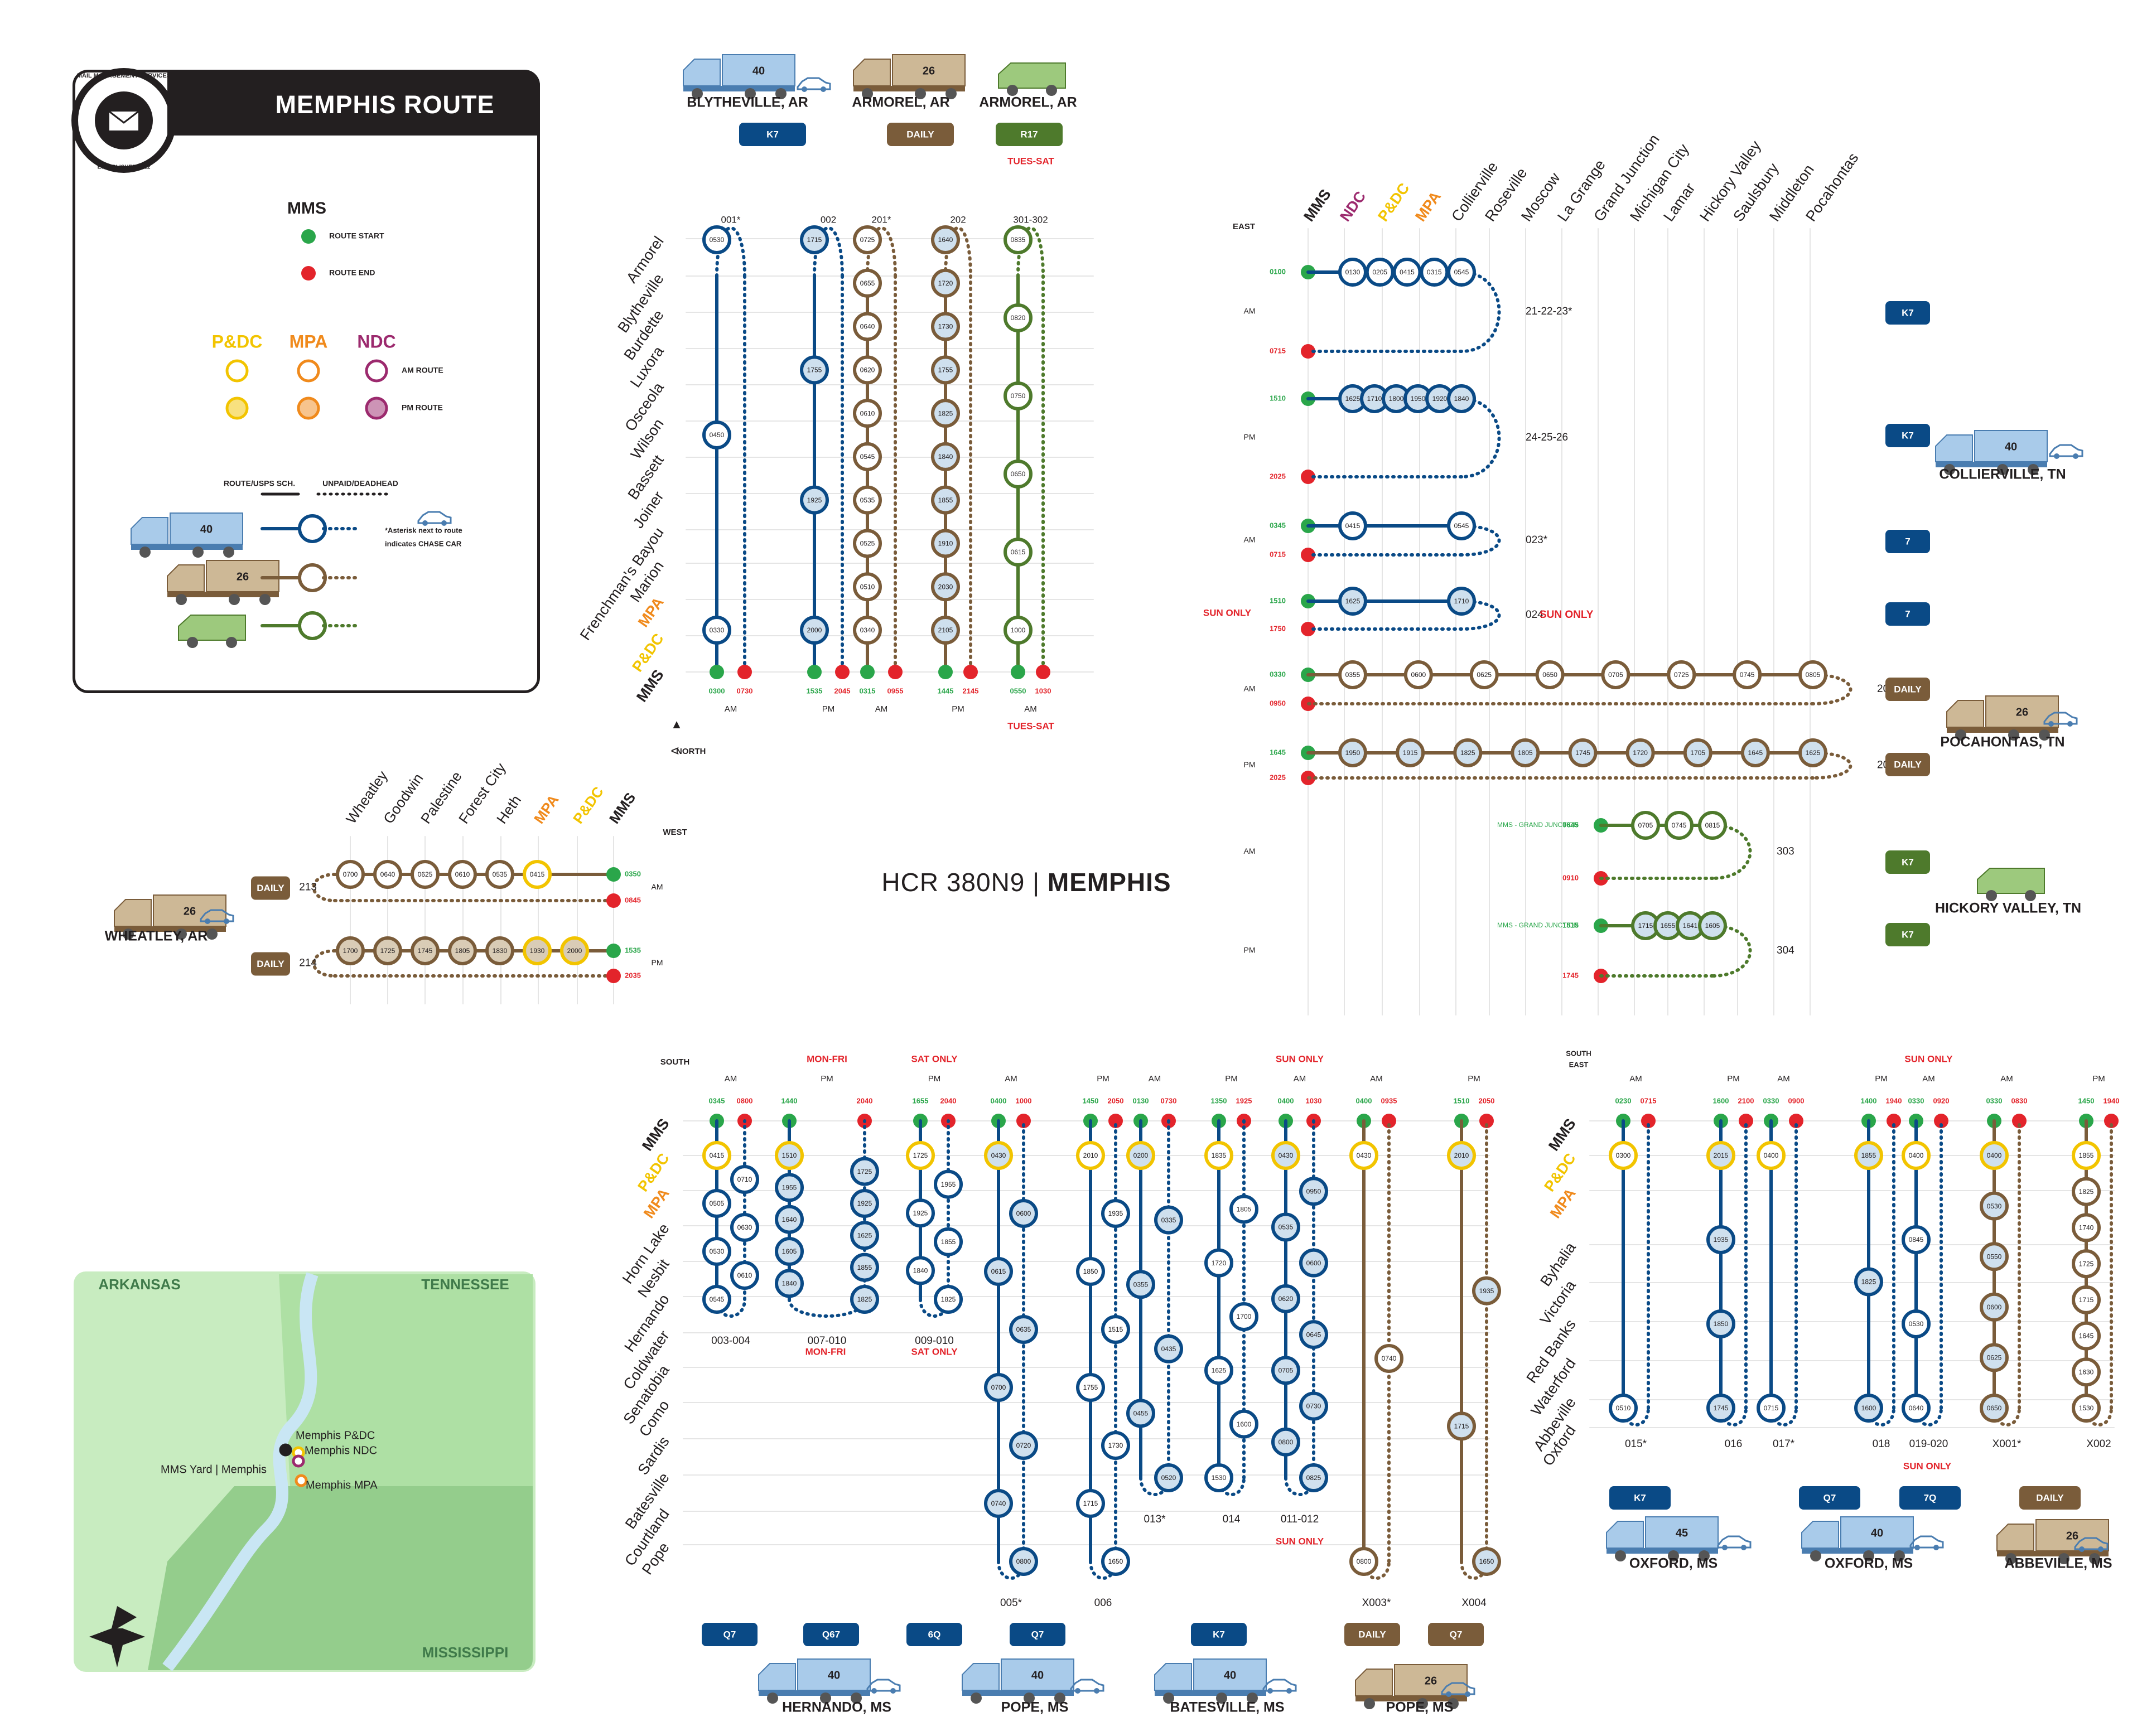  Describe the element at coordinates (946, 457) in the screenshot. I see `stop-time: 1840` at that location.